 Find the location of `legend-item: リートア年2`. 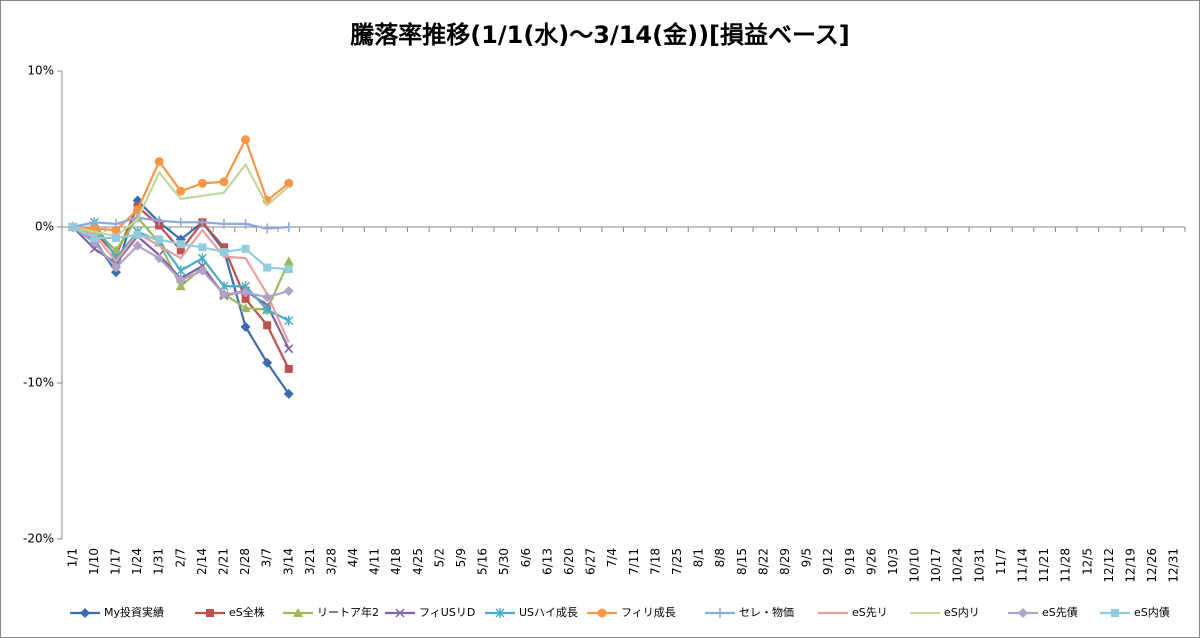

legend-item: リートア年2 is located at coordinates (331, 612).